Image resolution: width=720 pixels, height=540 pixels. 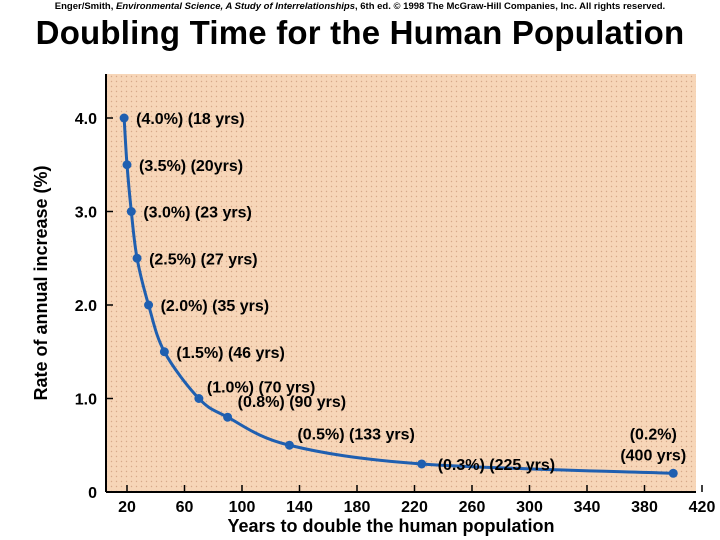 What do you see at coordinates (261, 388) in the screenshot?
I see `data-label: (1.0%) (70 yrs)` at bounding box center [261, 388].